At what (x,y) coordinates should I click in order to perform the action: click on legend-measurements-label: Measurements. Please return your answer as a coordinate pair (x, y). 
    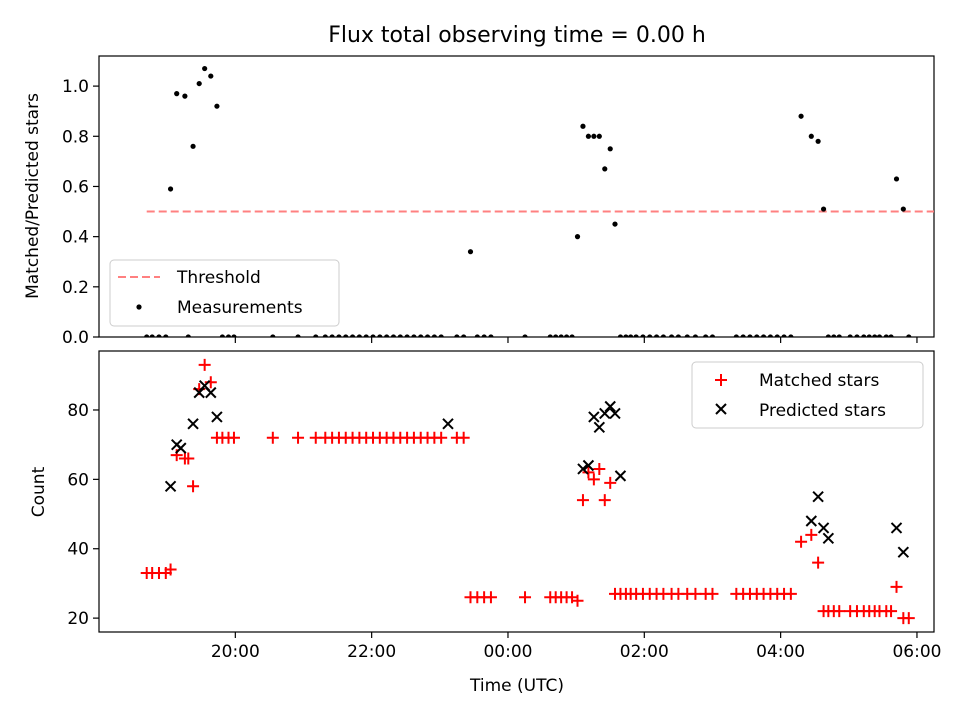
    Looking at the image, I should click on (240, 308).